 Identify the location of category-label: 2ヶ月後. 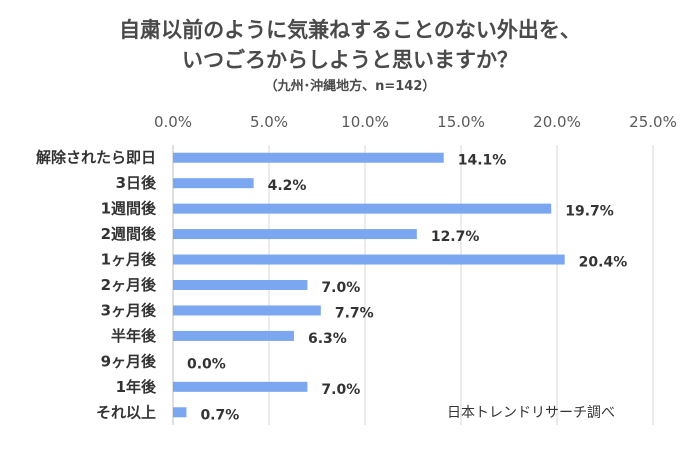
(129, 285).